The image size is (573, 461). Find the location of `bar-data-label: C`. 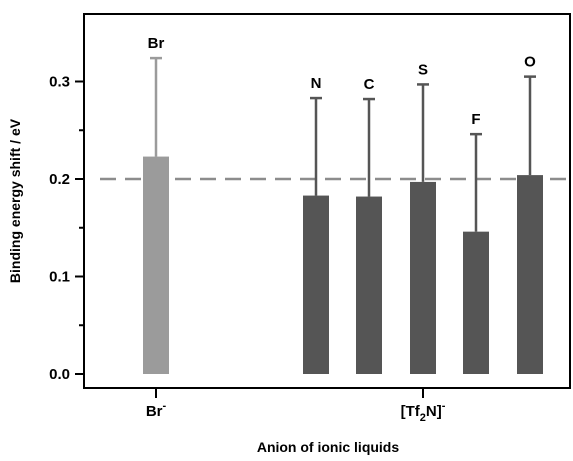

bar-data-label: C is located at coordinates (369, 84).